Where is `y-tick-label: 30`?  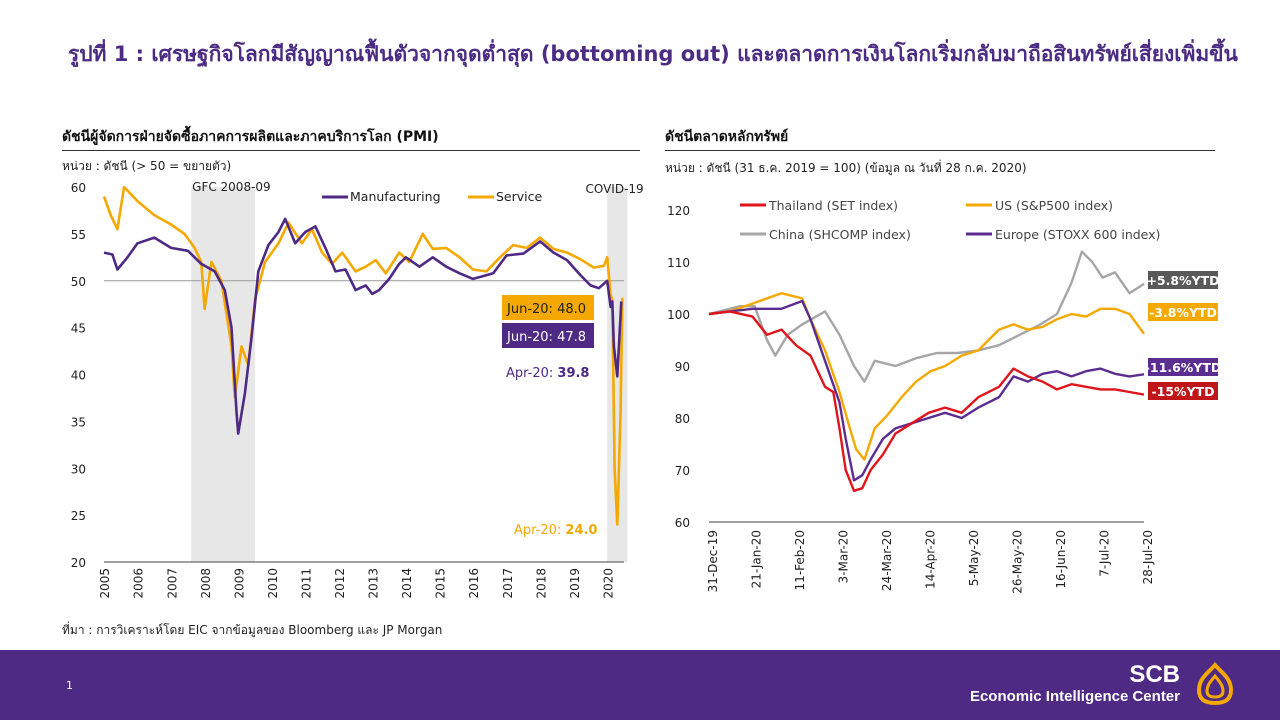
y-tick-label: 30 is located at coordinates (78, 469).